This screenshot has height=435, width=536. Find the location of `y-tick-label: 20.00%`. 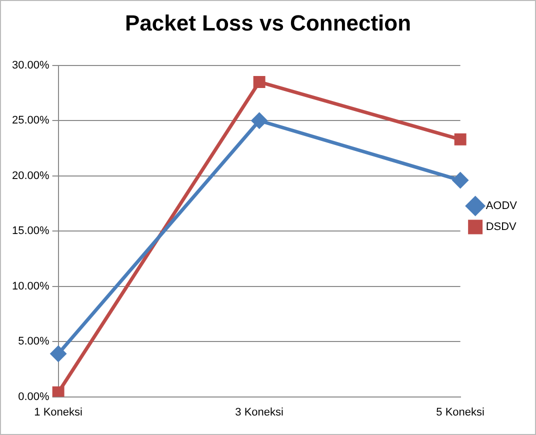

y-tick-label: 20.00% is located at coordinates (31, 176).